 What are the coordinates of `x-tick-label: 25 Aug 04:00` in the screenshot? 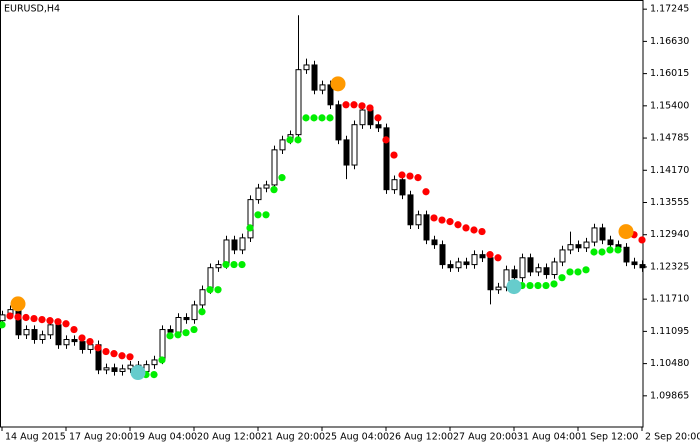 It's located at (357, 437).